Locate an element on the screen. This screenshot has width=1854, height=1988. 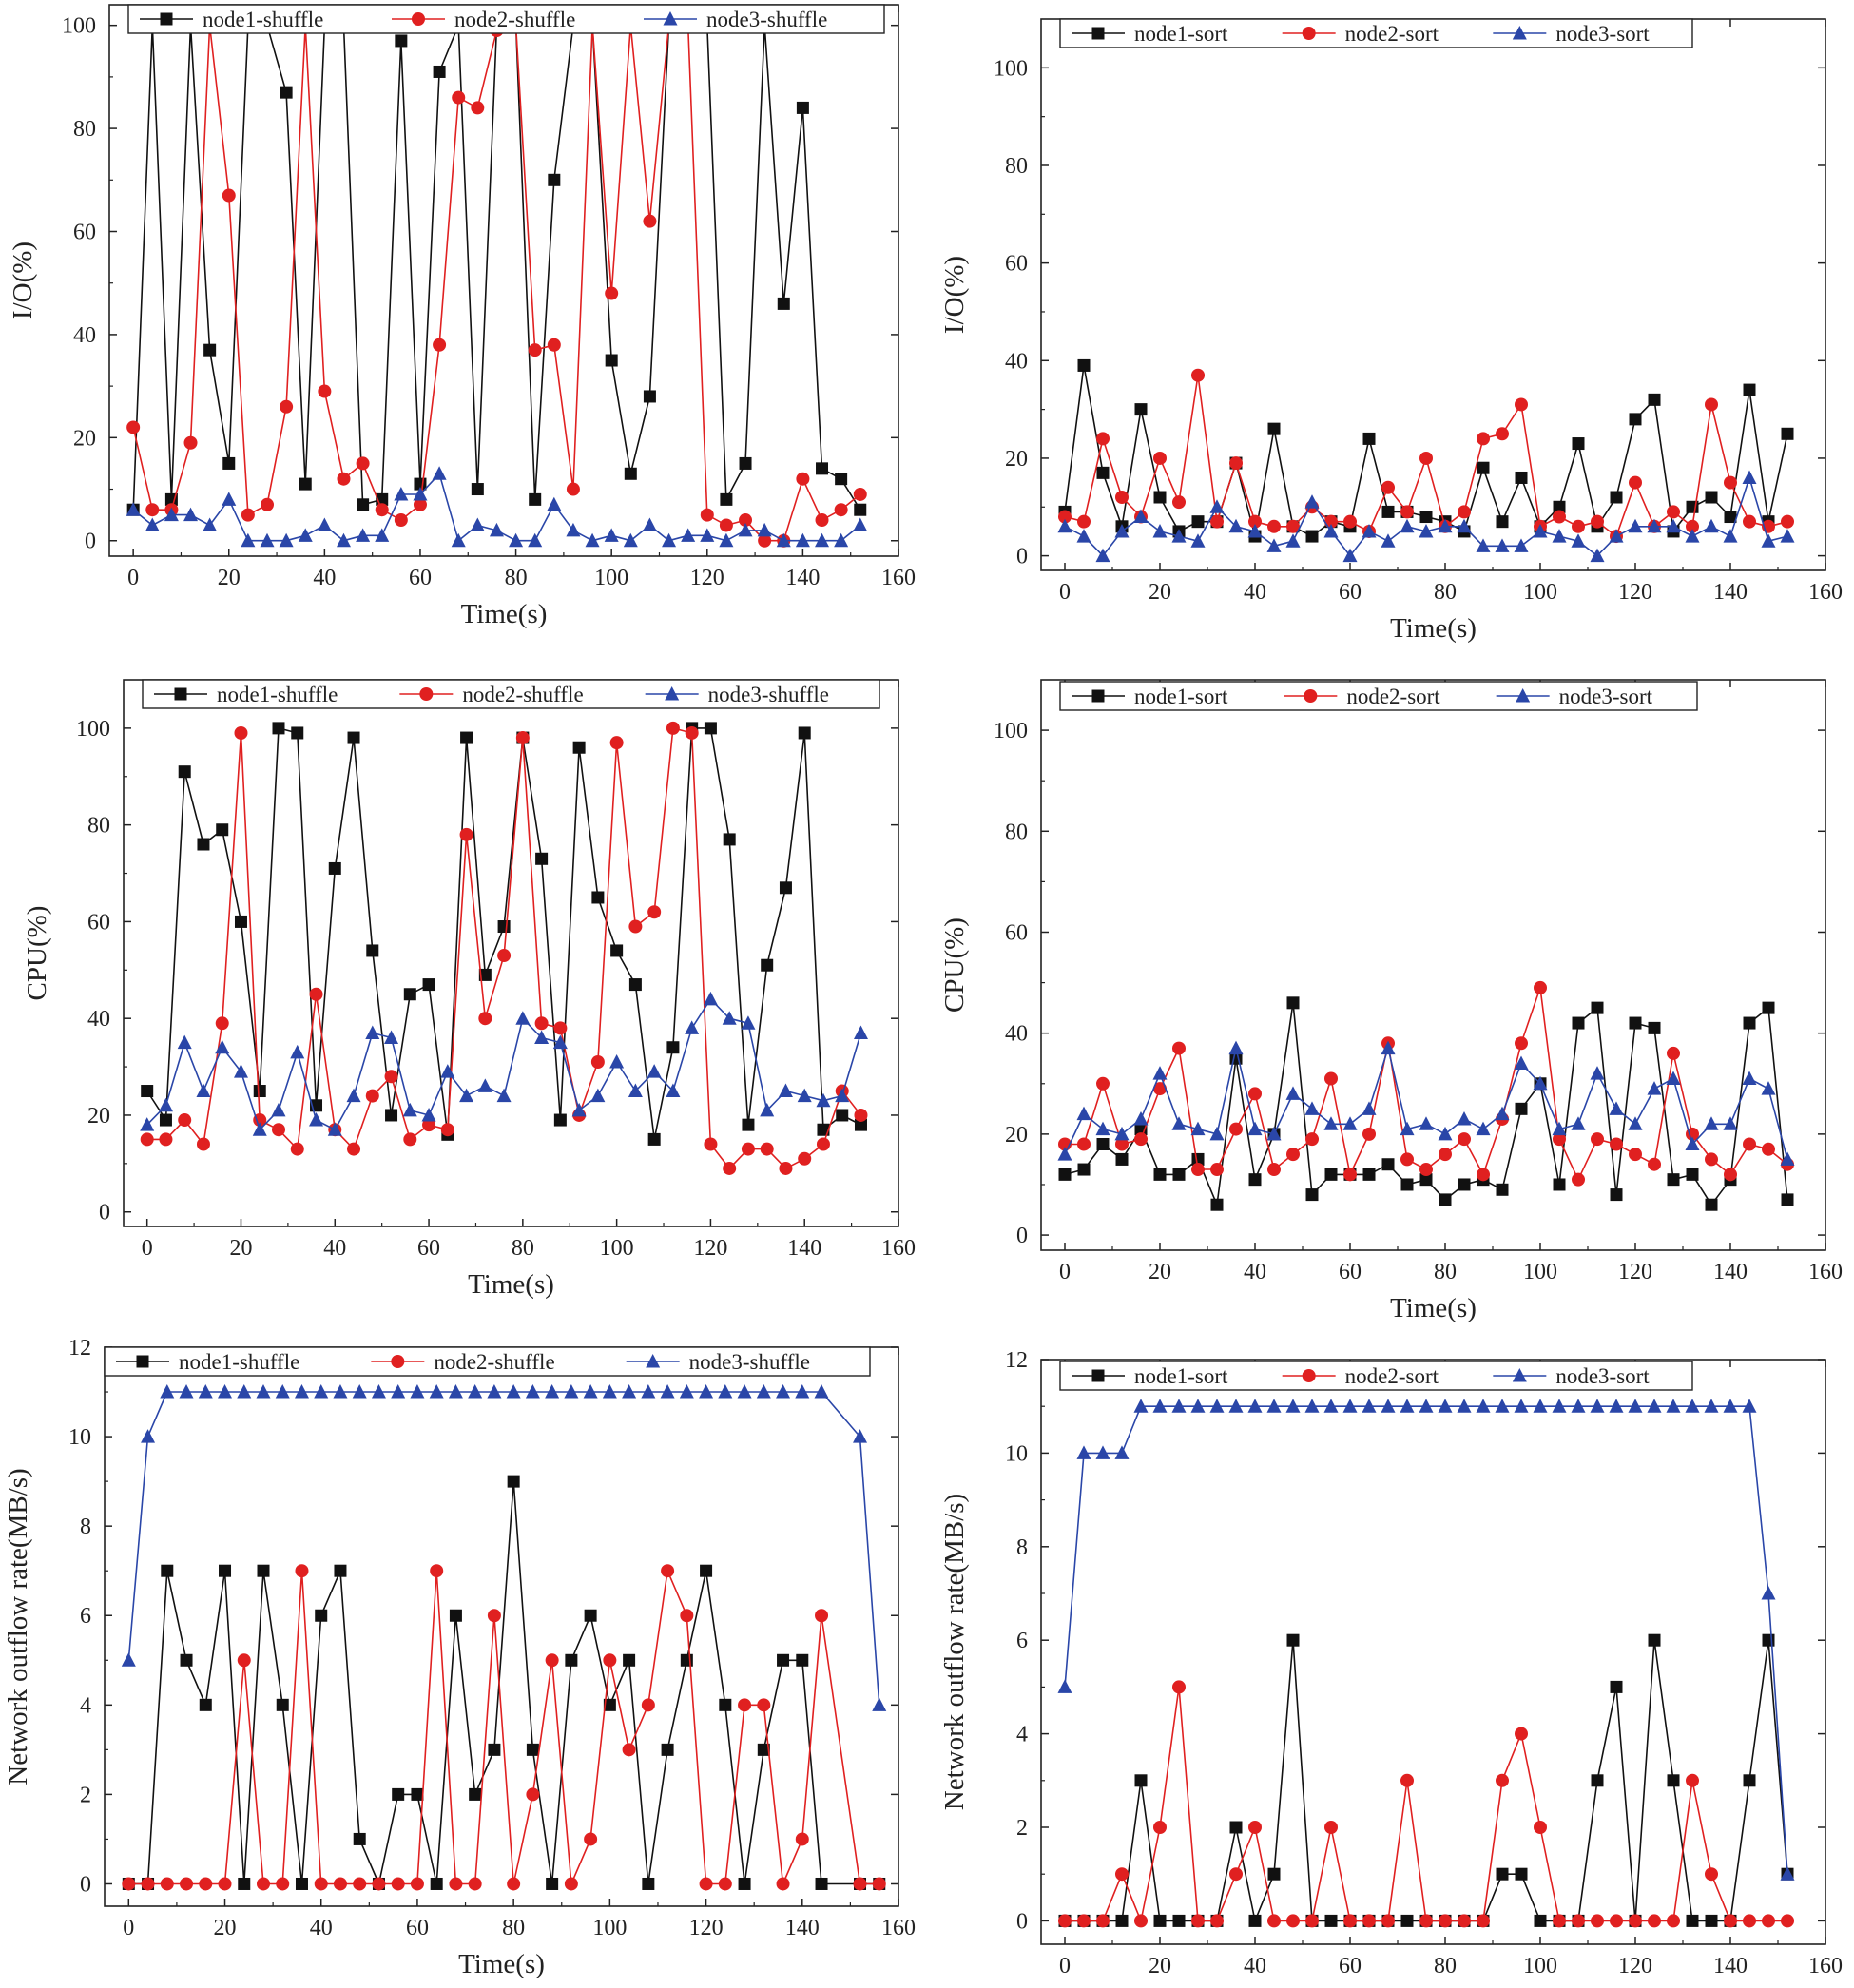
x-tick-label: 40 is located at coordinates (1255, 592).